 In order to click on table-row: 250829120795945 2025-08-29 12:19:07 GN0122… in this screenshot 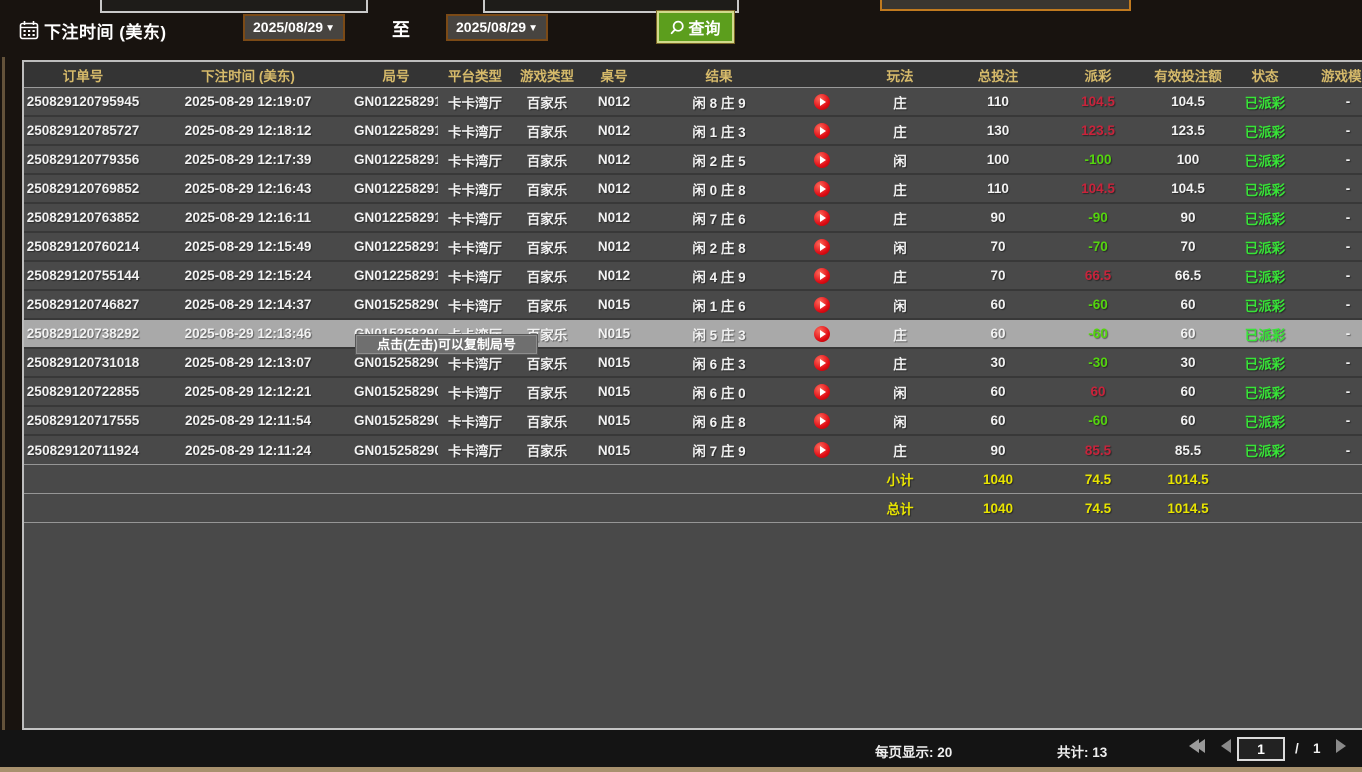, I will do `click(693, 102)`.